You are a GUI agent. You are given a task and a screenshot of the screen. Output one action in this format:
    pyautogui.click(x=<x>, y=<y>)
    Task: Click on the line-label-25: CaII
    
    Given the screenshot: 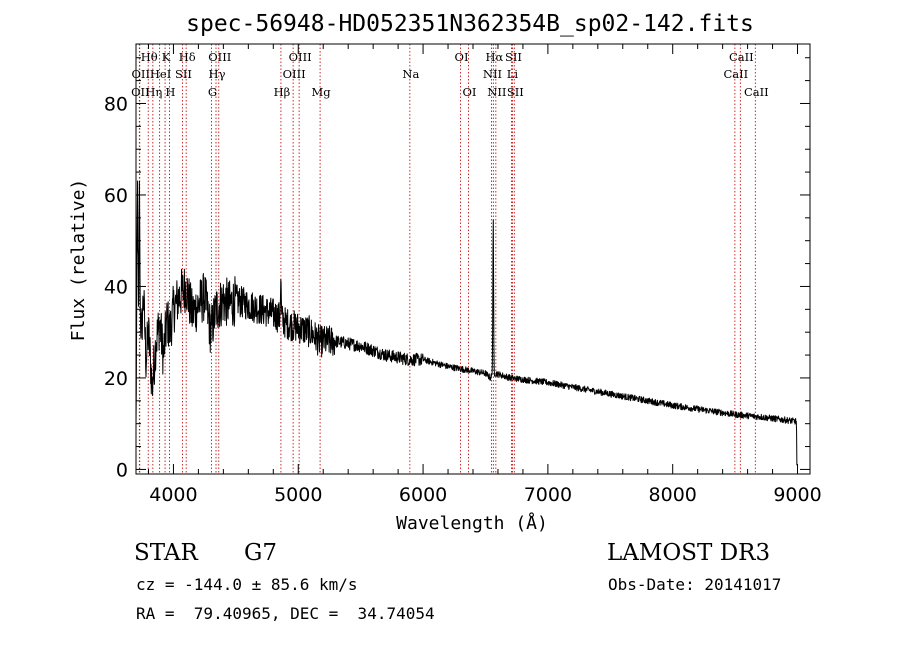 What is the action you would take?
    pyautogui.click(x=735, y=74)
    